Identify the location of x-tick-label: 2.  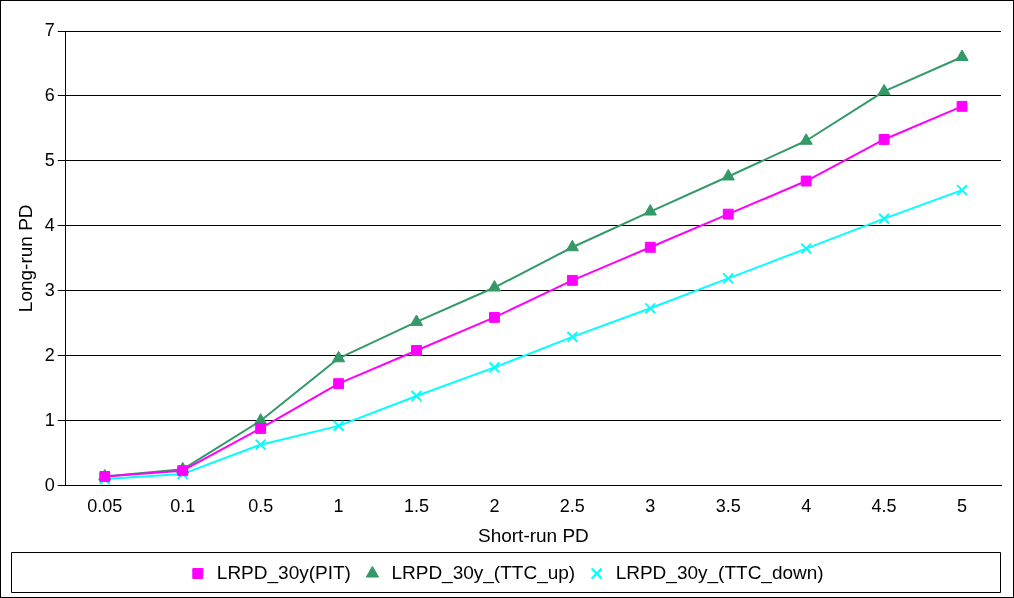
(494, 506).